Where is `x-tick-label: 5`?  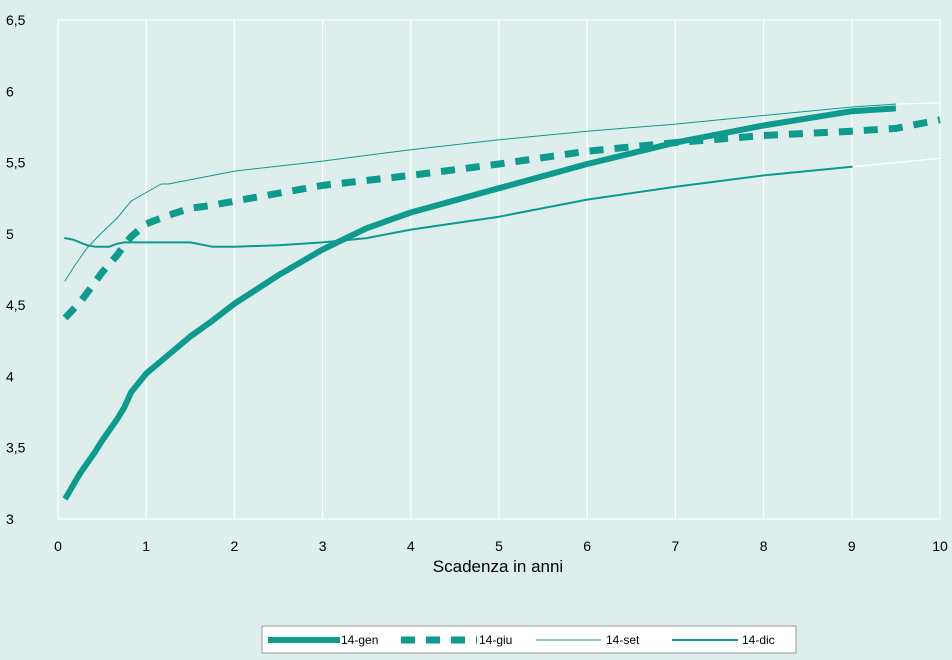
x-tick-label: 5 is located at coordinates (499, 546).